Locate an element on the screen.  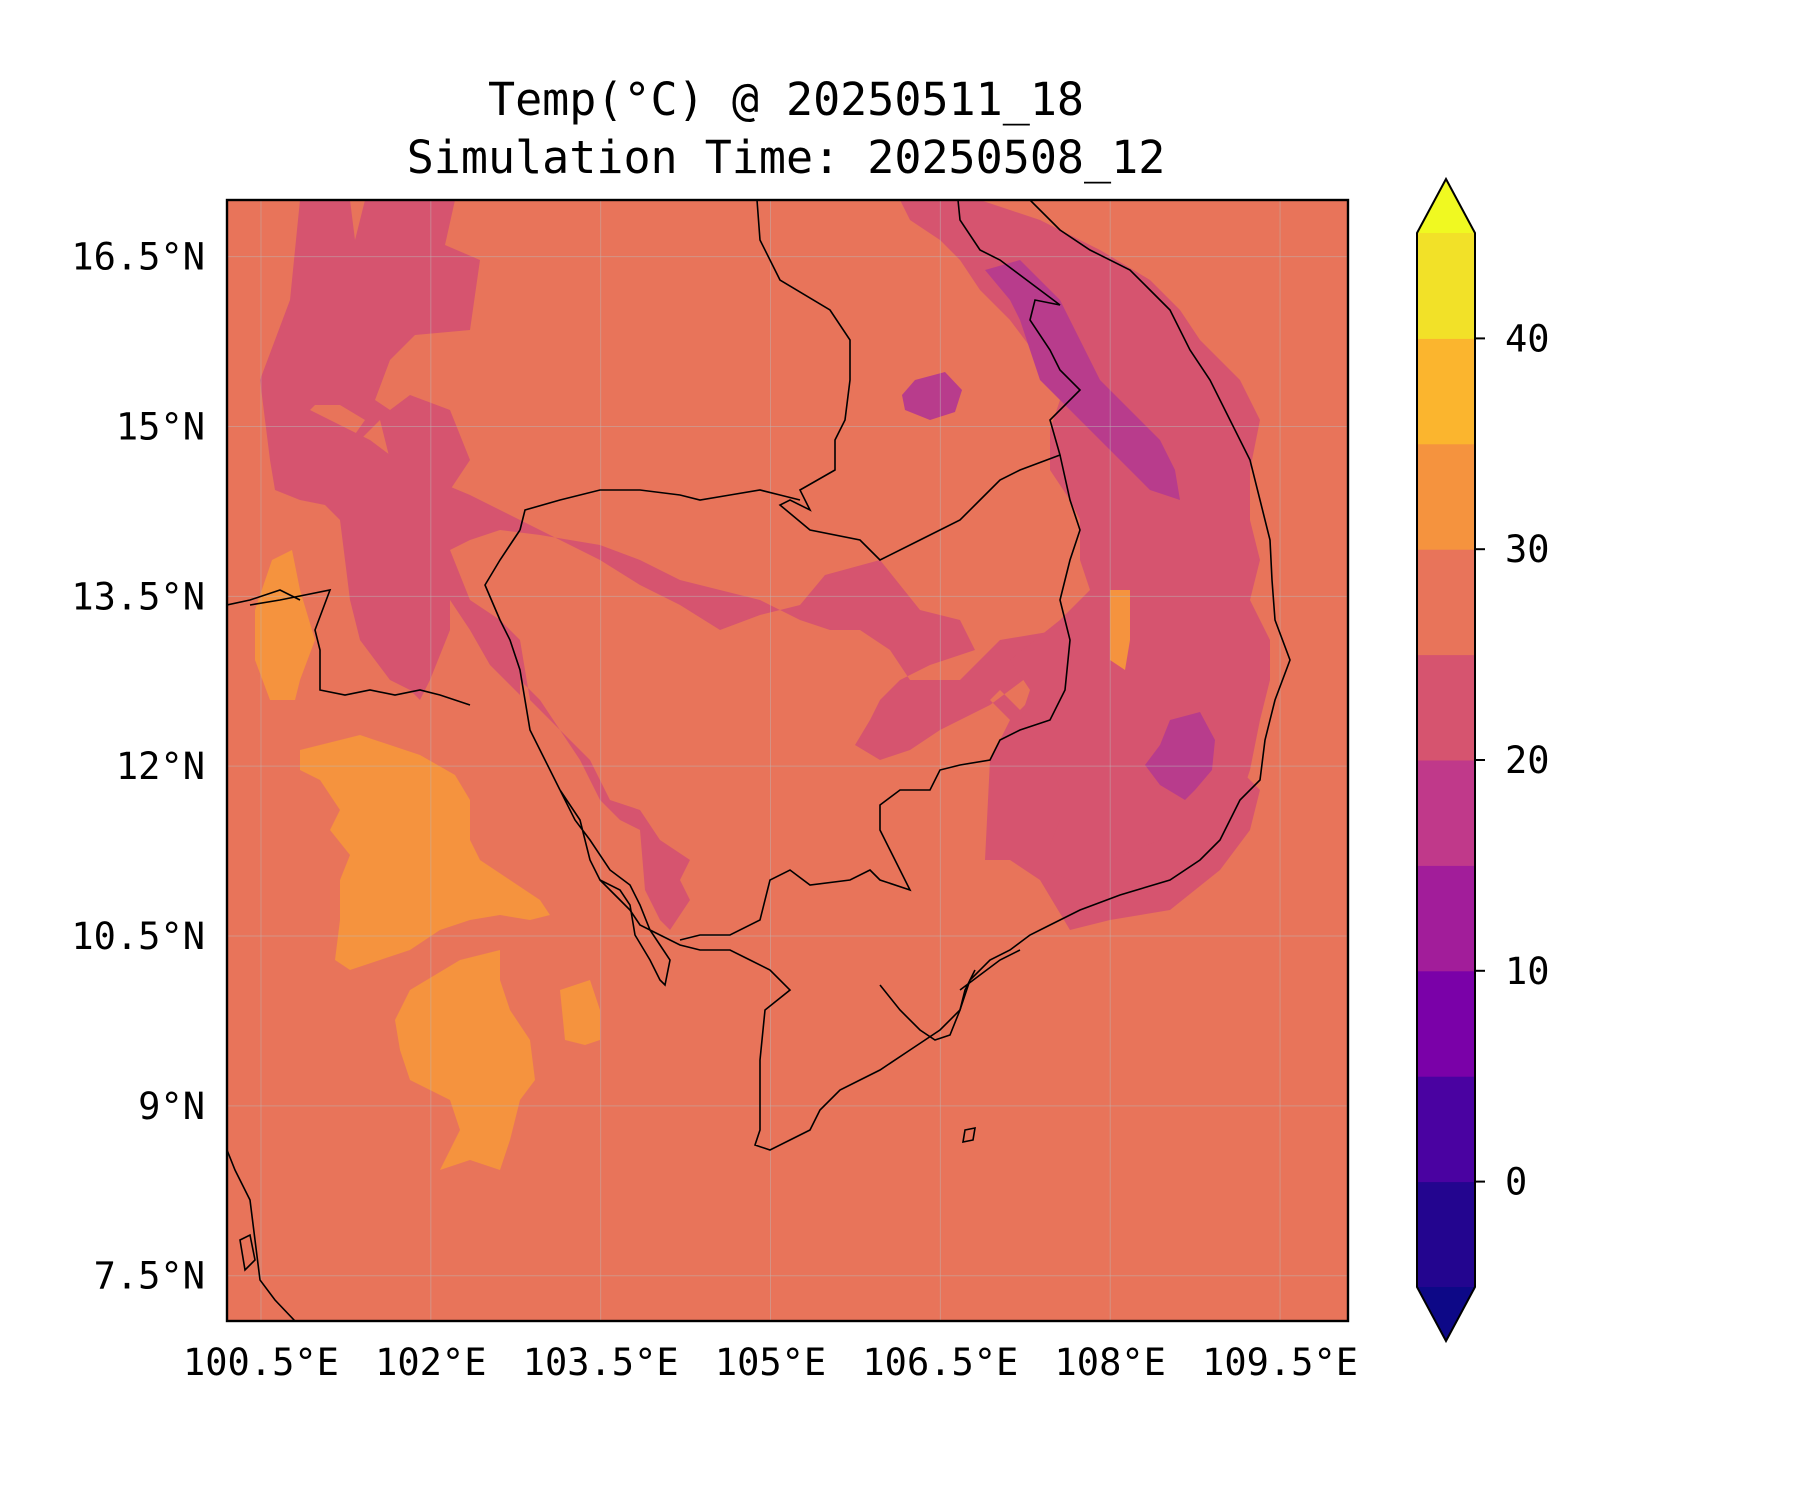
latitude-tick-label: 9°N is located at coordinates (171, 1106).